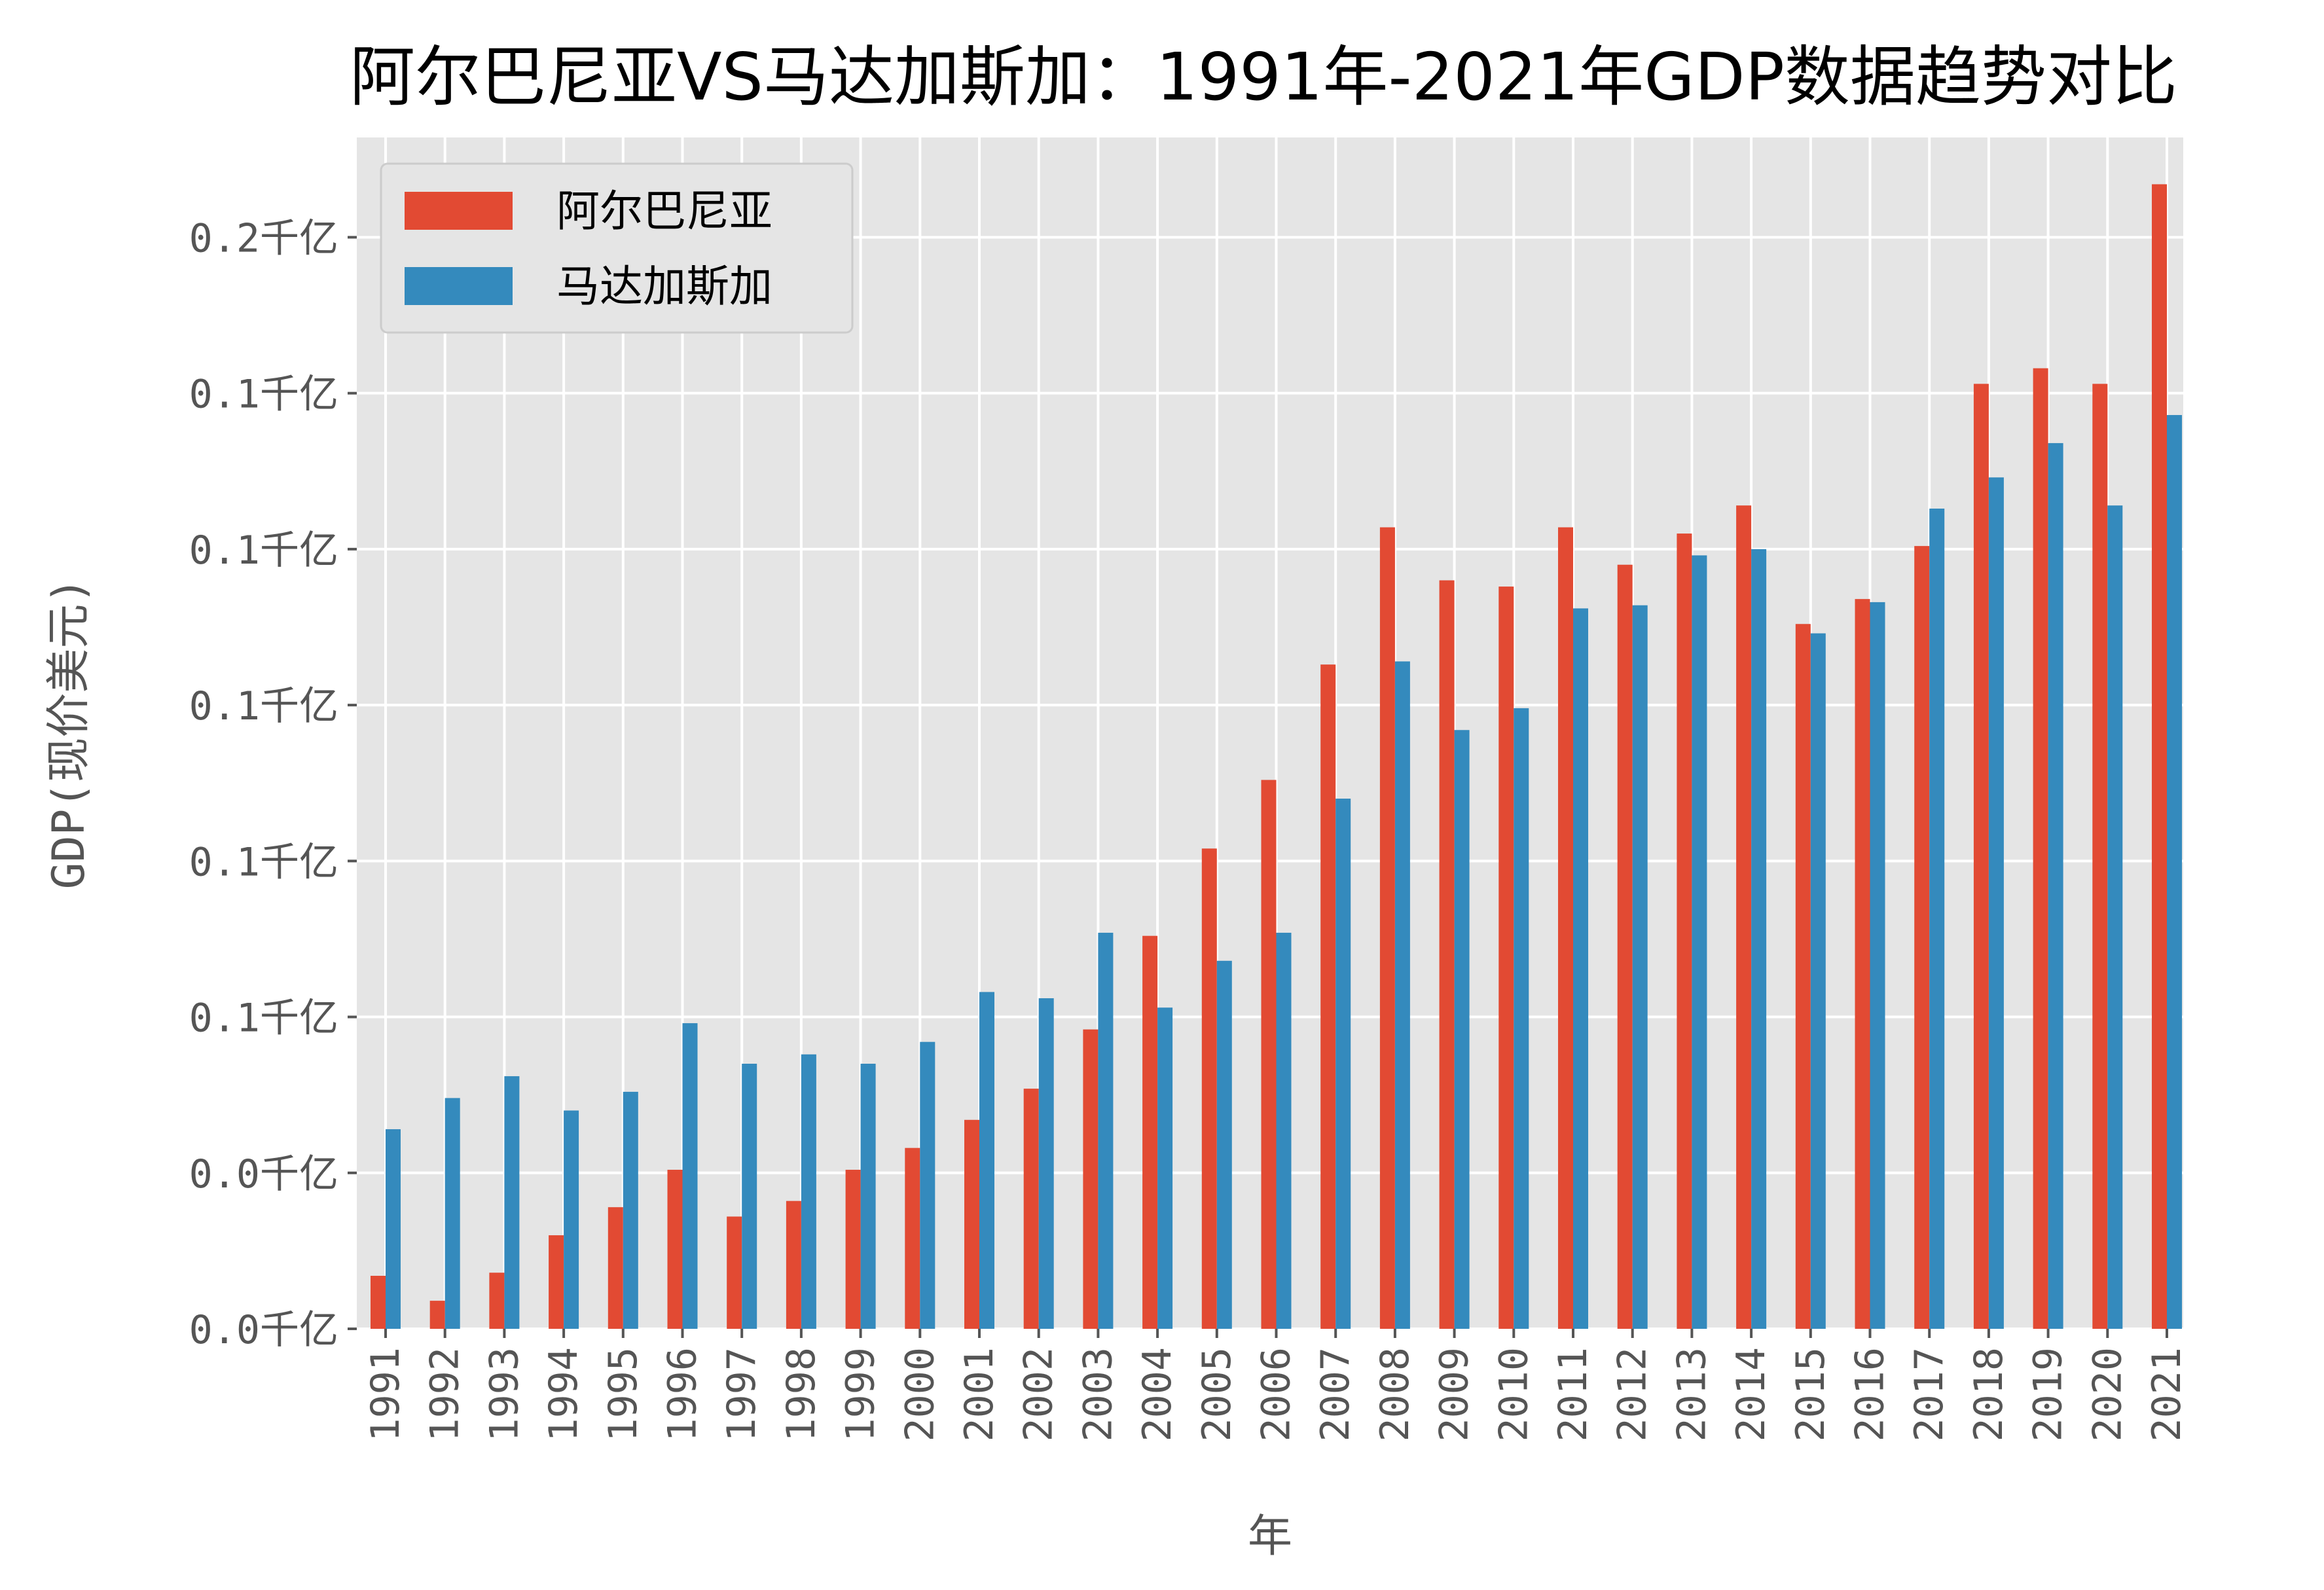  Describe the element at coordinates (1269, 1054) in the screenshot. I see `bar-albania-2006` at that location.